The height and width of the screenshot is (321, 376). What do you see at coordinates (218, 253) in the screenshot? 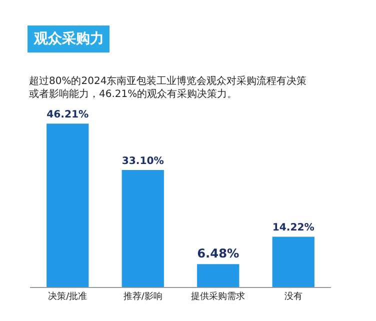
I see `data-label: 6.48%` at bounding box center [218, 253].